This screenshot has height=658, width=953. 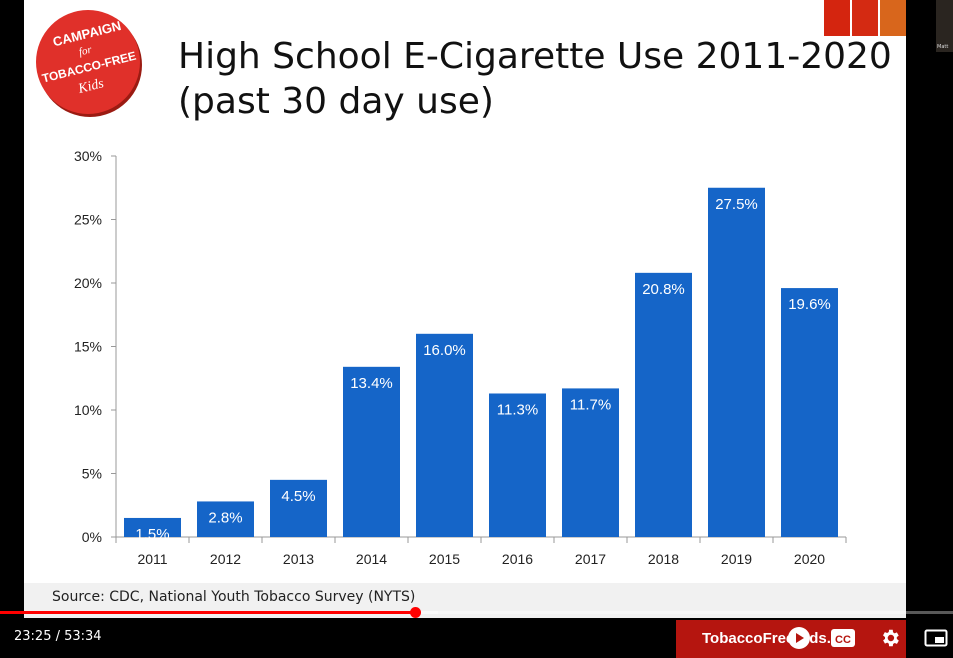 I want to click on participant-name: Matt, so click(x=943, y=47).